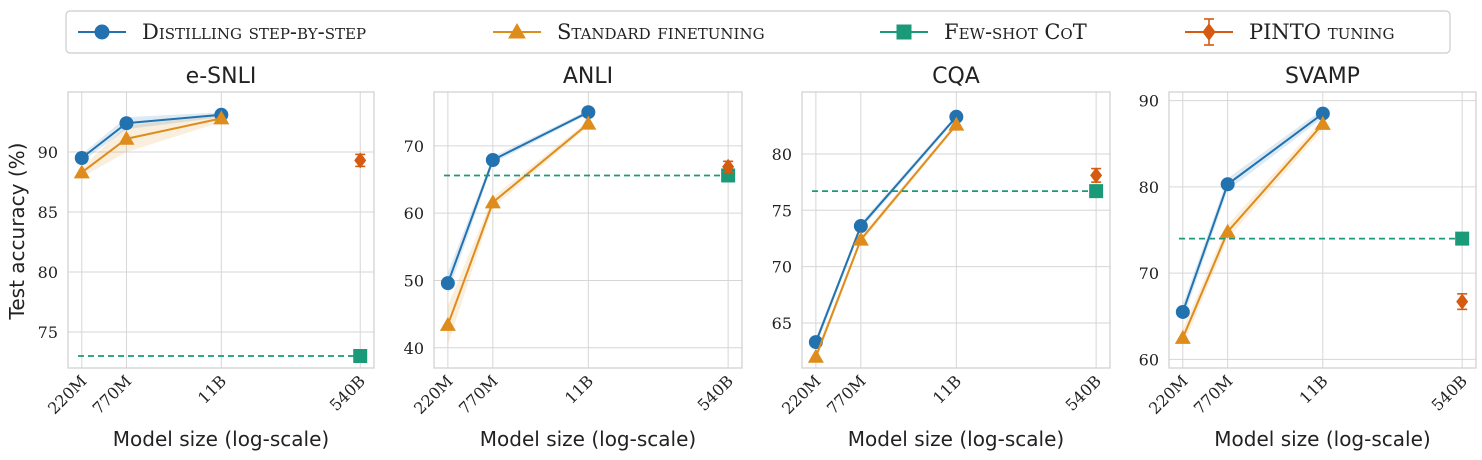 Image resolution: width=1482 pixels, height=460 pixels. I want to click on legend-marker-fewshot, so click(904, 32).